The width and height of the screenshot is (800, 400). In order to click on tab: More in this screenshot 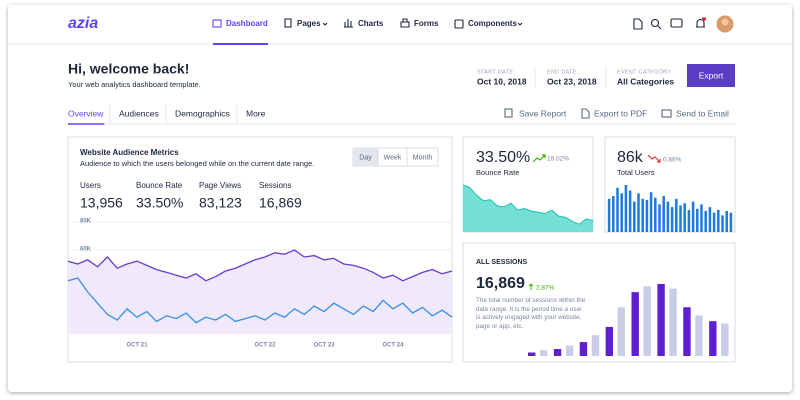, I will do `click(256, 113)`.